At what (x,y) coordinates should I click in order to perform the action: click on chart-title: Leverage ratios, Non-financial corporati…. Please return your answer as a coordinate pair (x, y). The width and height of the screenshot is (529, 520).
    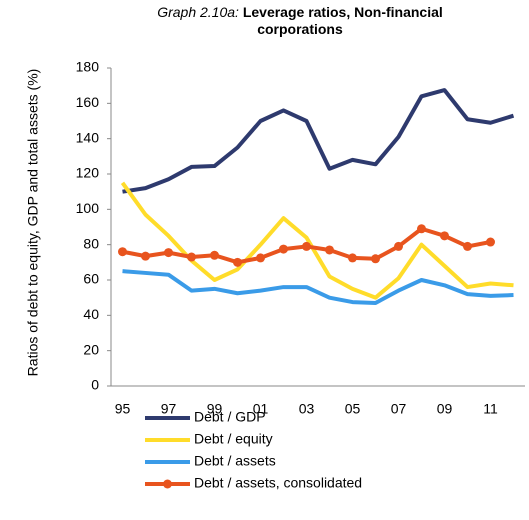
    Looking at the image, I should click on (342, 20).